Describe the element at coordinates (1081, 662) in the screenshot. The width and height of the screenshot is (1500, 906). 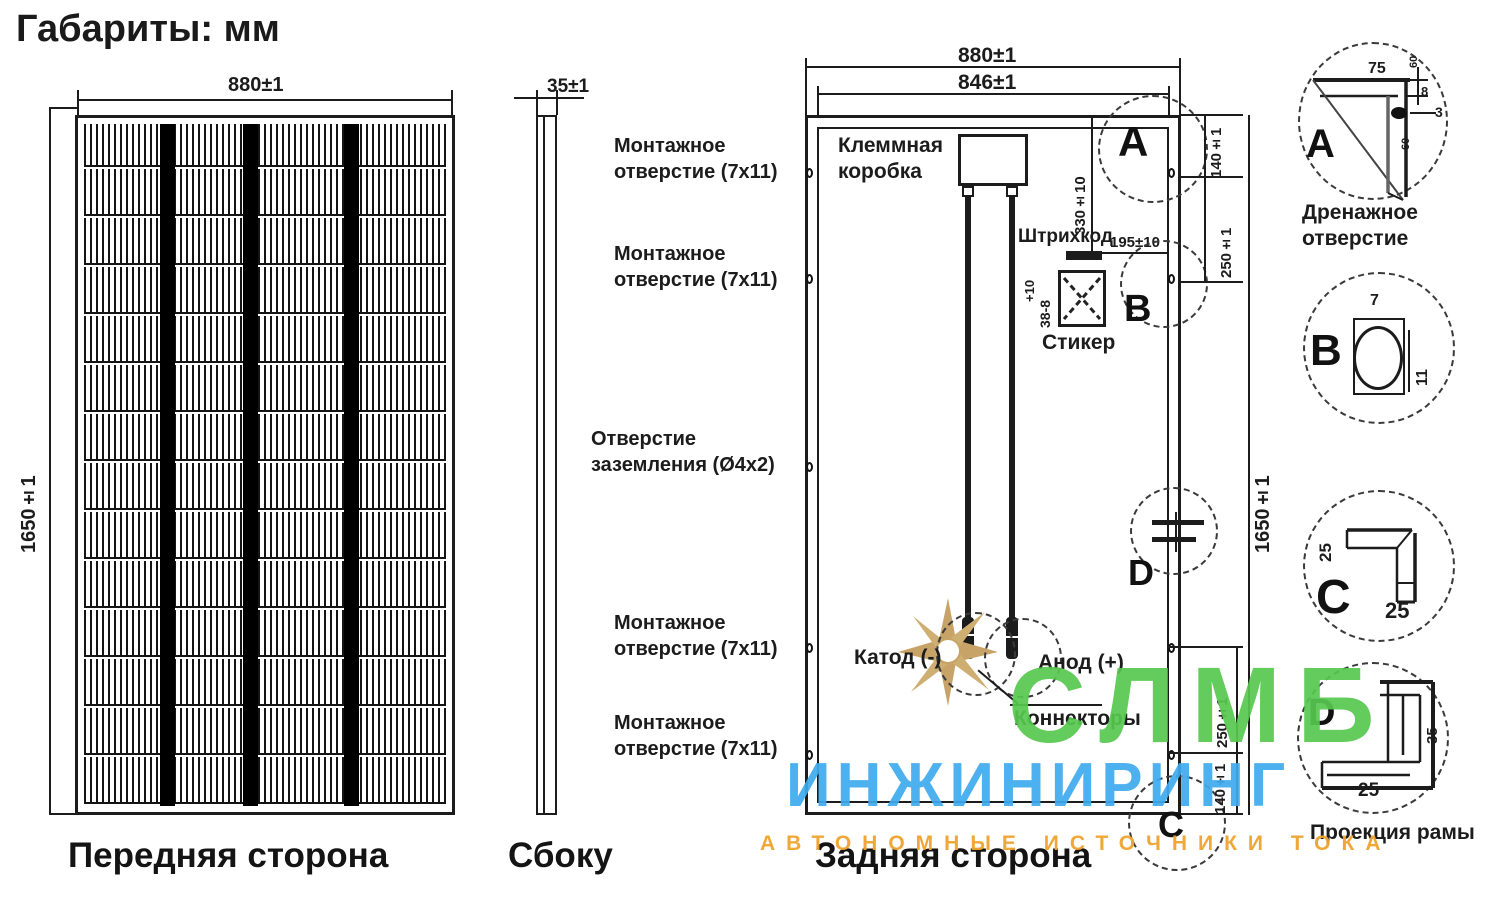
I see `anode-label: Анод (+)` at that location.